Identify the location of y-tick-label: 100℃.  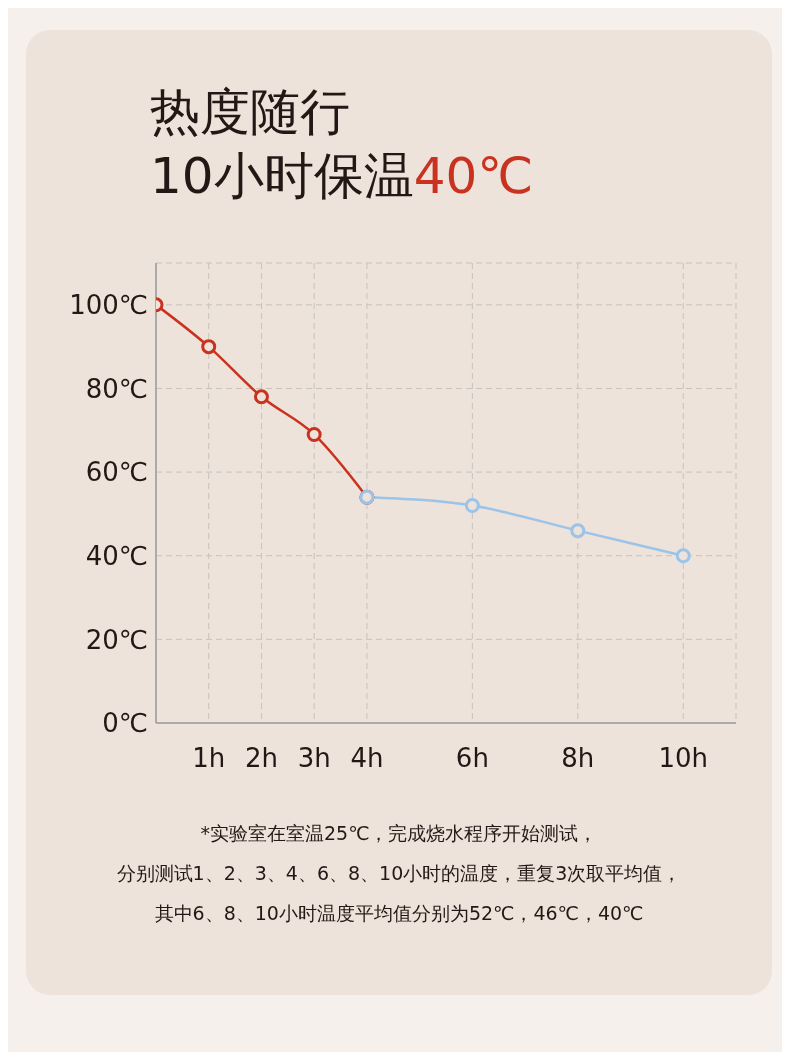
(108, 305).